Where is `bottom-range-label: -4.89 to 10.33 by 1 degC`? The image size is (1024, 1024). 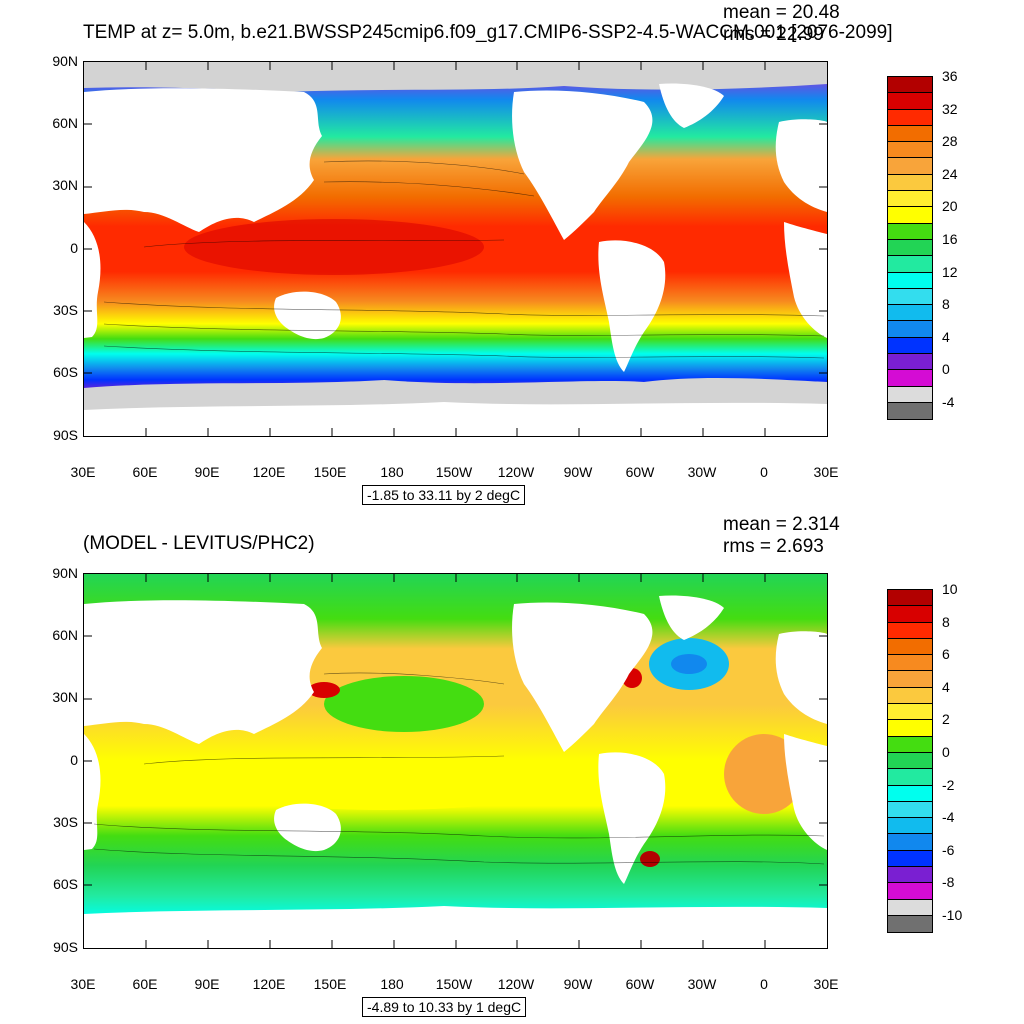
bottom-range-label: -4.89 to 10.33 by 1 degC is located at coordinates (444, 1007).